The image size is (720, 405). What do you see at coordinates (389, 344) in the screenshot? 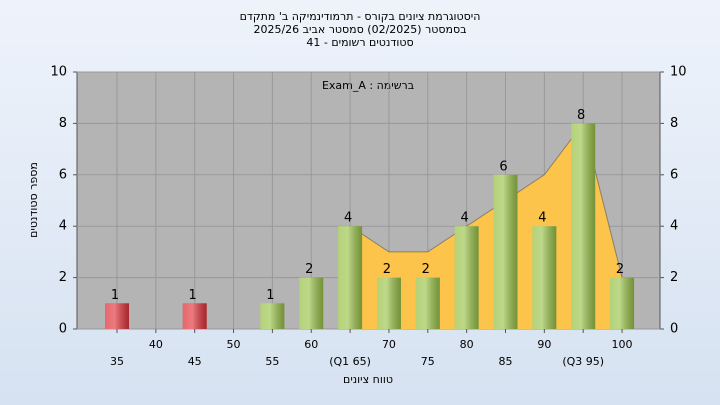
I see `x-tick-label: 70` at bounding box center [389, 344].